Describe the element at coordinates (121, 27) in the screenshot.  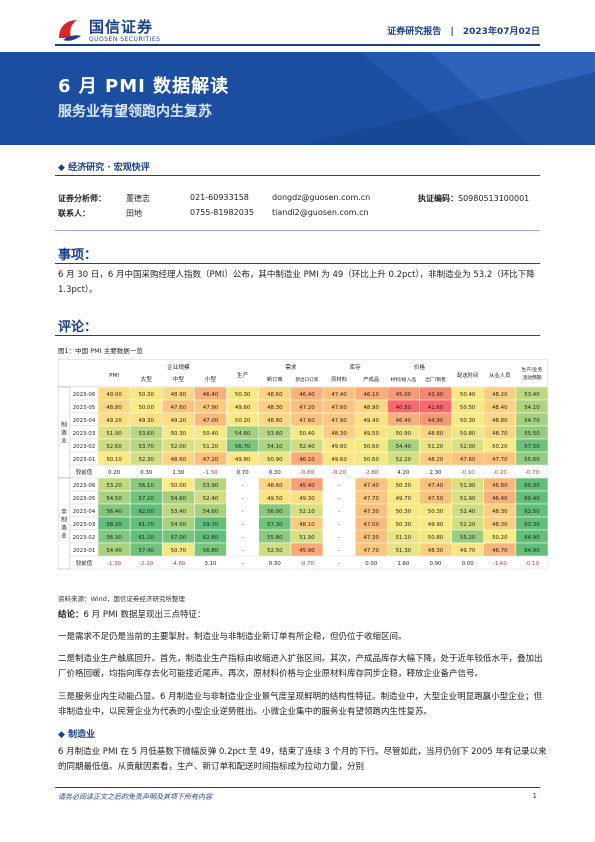
I see `brand-name-cn: 国信证券` at that location.